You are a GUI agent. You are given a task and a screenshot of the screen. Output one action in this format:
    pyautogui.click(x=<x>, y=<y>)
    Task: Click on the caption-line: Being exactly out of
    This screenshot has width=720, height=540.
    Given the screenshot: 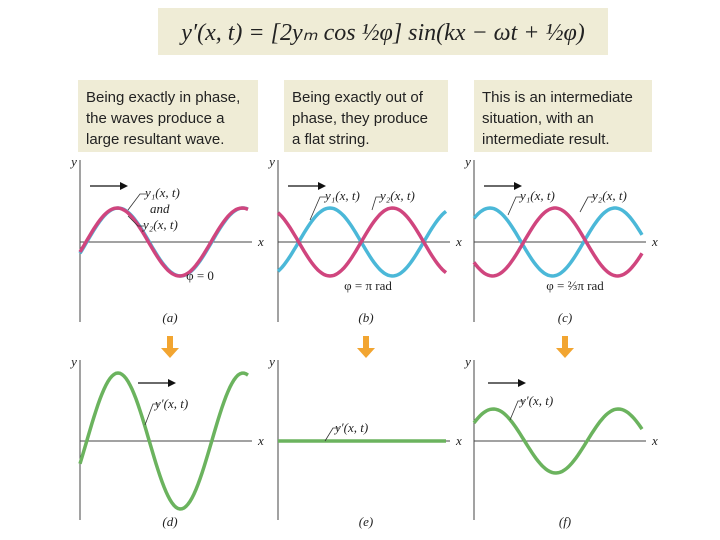 What is the action you would take?
    pyautogui.click(x=358, y=97)
    